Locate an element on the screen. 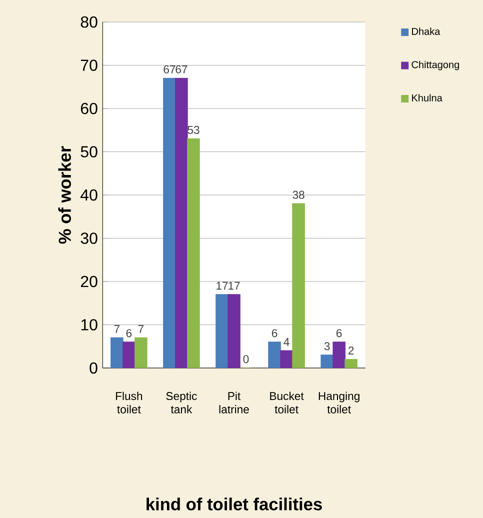  x-tick-label: Flush toilet is located at coordinates (129, 403).